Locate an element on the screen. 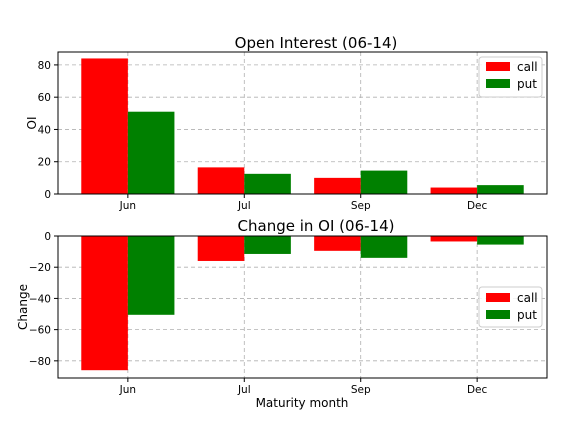 This screenshot has width=576, height=432. y-tick-label: −80 is located at coordinates (40, 362).